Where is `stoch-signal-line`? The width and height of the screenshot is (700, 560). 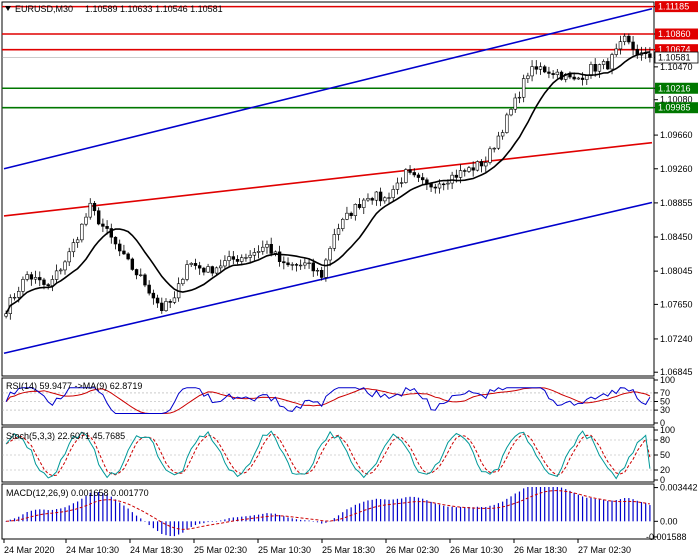
stoch-signal-line is located at coordinates (328, 455).